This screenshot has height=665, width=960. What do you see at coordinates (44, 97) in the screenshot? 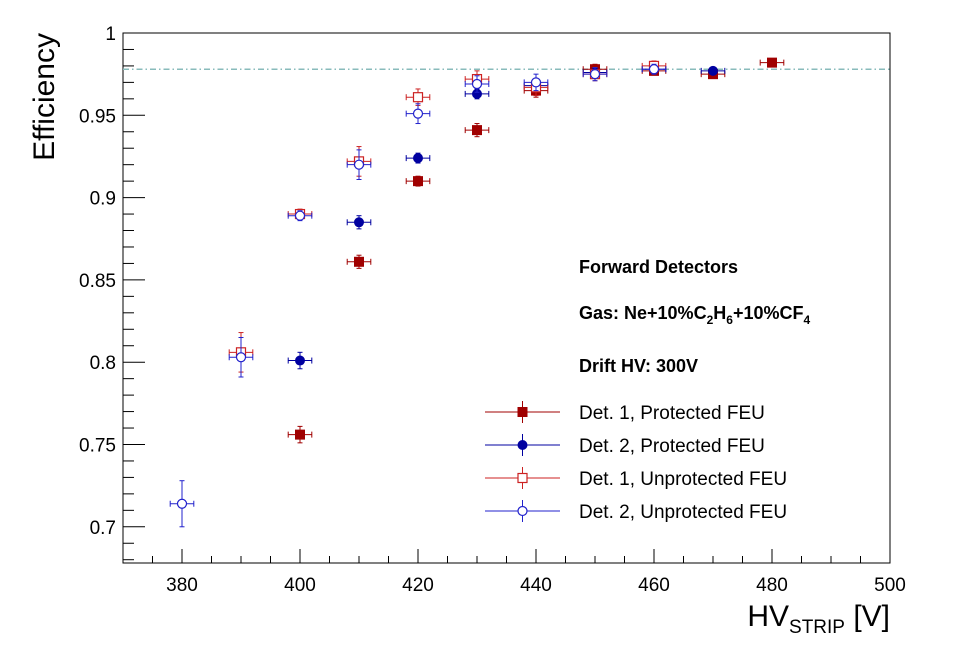
I see `y-axis-title: Efficiency` at bounding box center [44, 97].